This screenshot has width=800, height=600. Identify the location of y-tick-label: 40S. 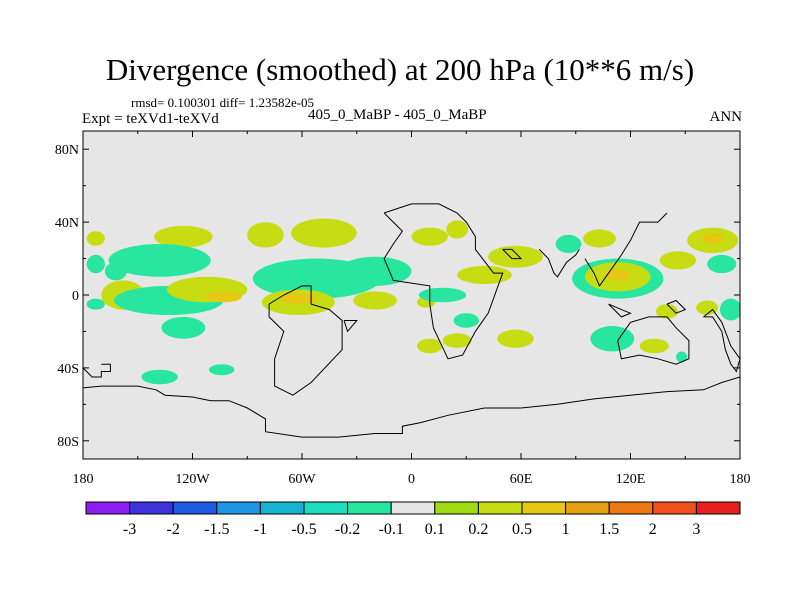
(68, 369).